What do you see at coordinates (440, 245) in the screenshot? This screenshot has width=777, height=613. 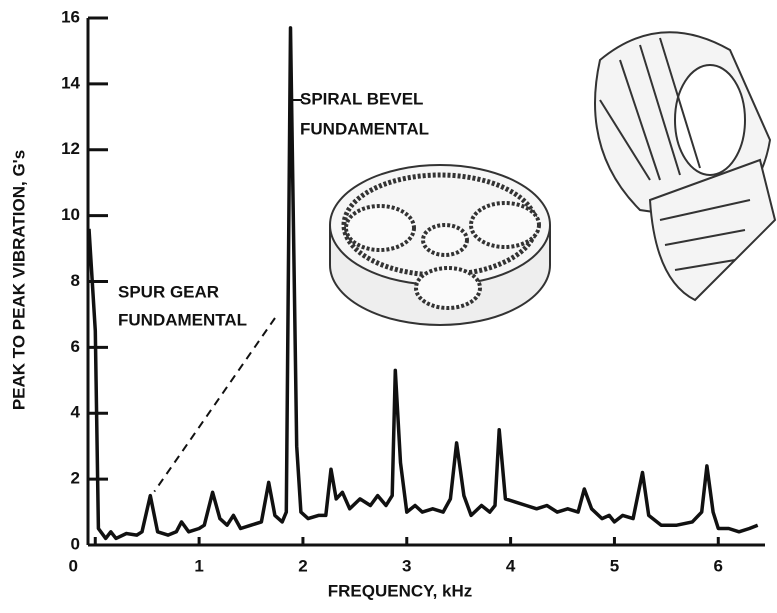 I see `planetary-gear-illustration` at bounding box center [440, 245].